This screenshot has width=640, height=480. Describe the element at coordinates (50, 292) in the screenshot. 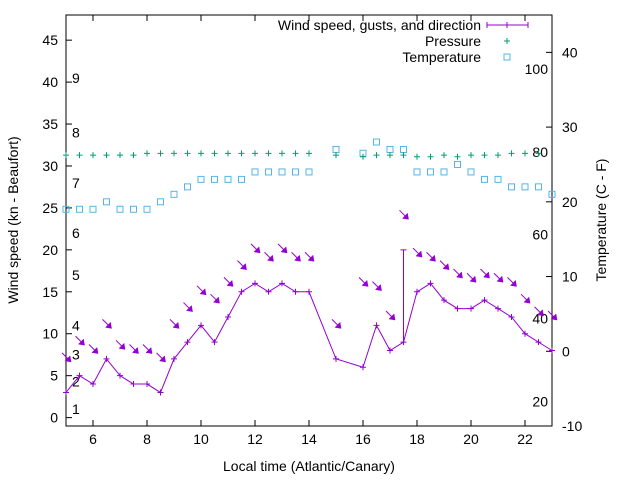

I see `y-left-tick-label: 15` at that location.